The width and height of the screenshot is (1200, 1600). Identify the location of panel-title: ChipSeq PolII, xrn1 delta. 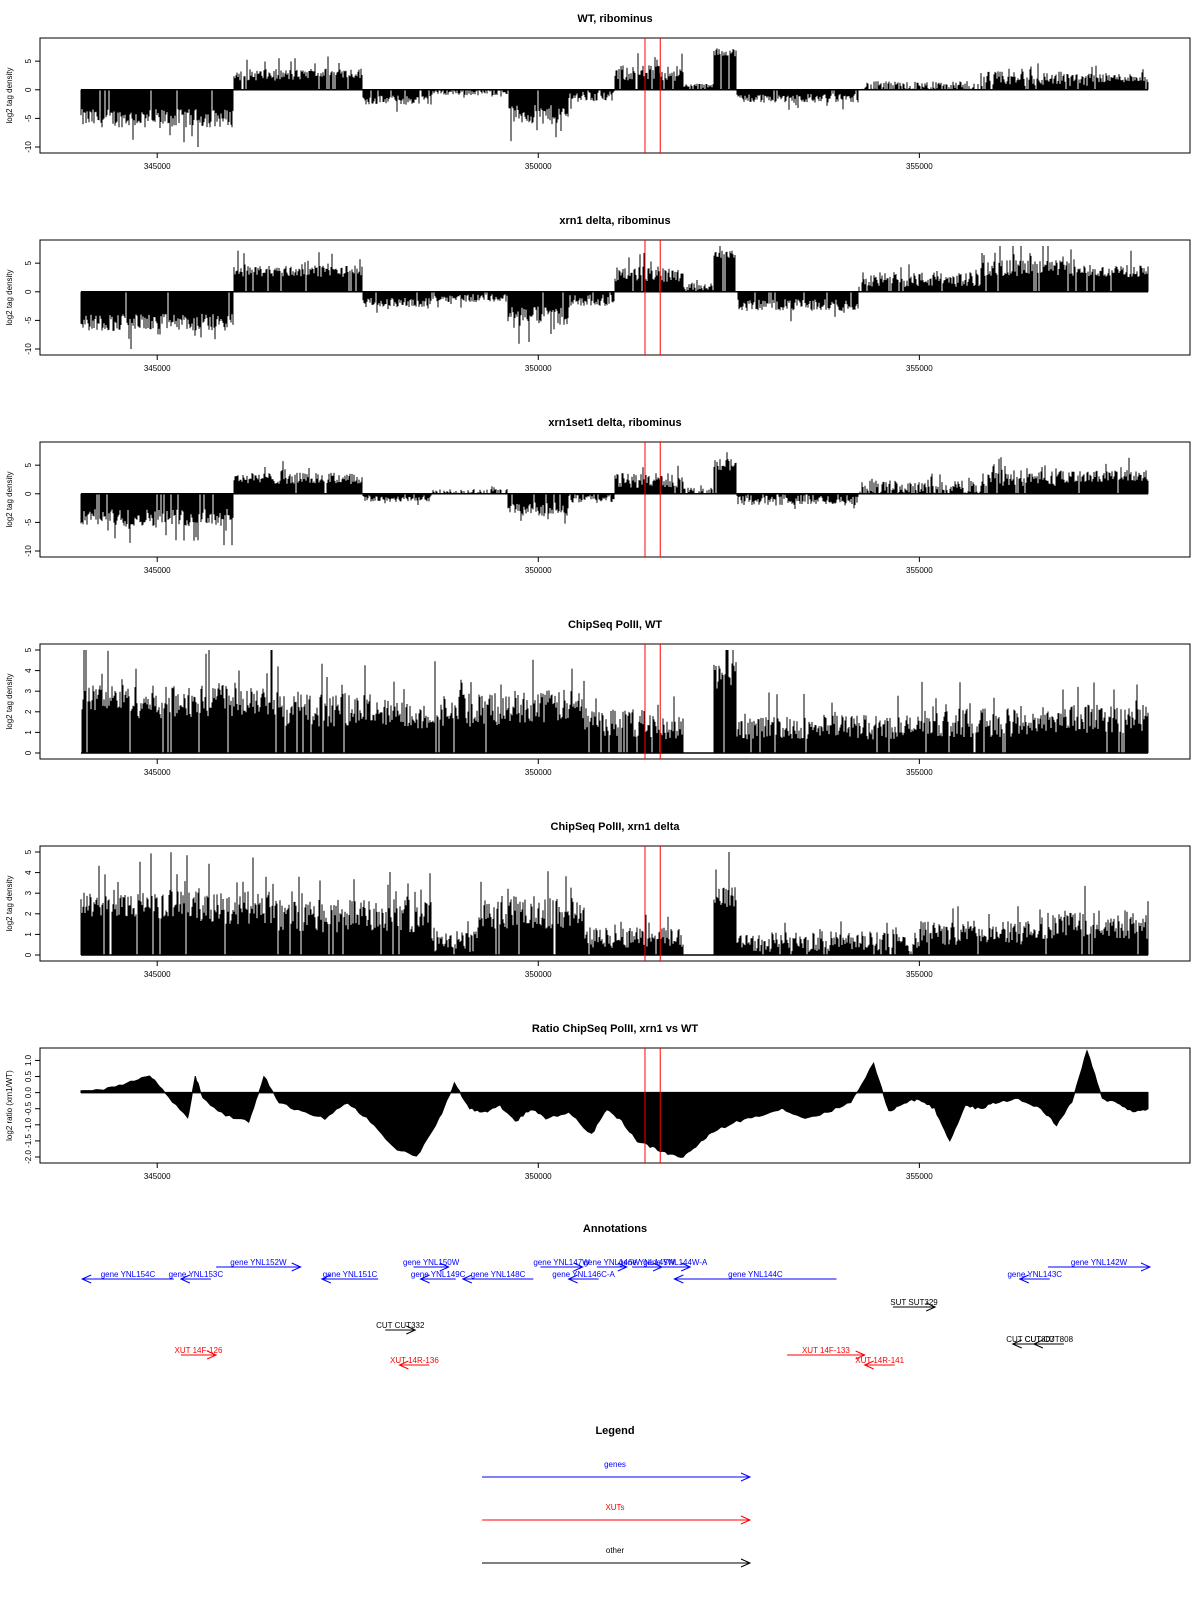
(616, 827).